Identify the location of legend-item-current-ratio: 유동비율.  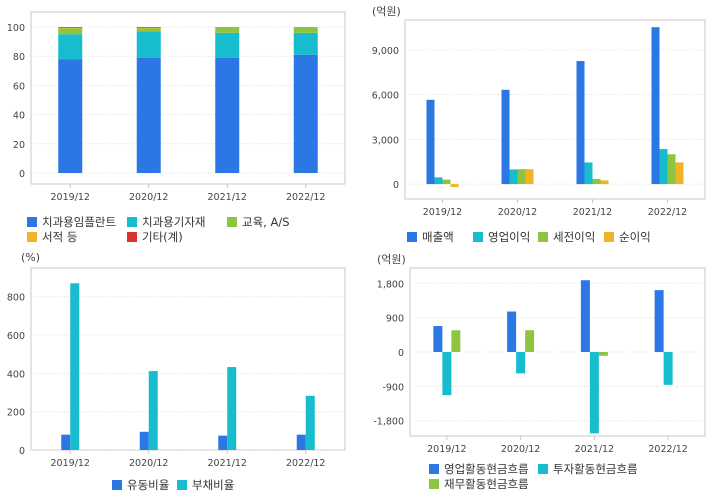
(140, 485).